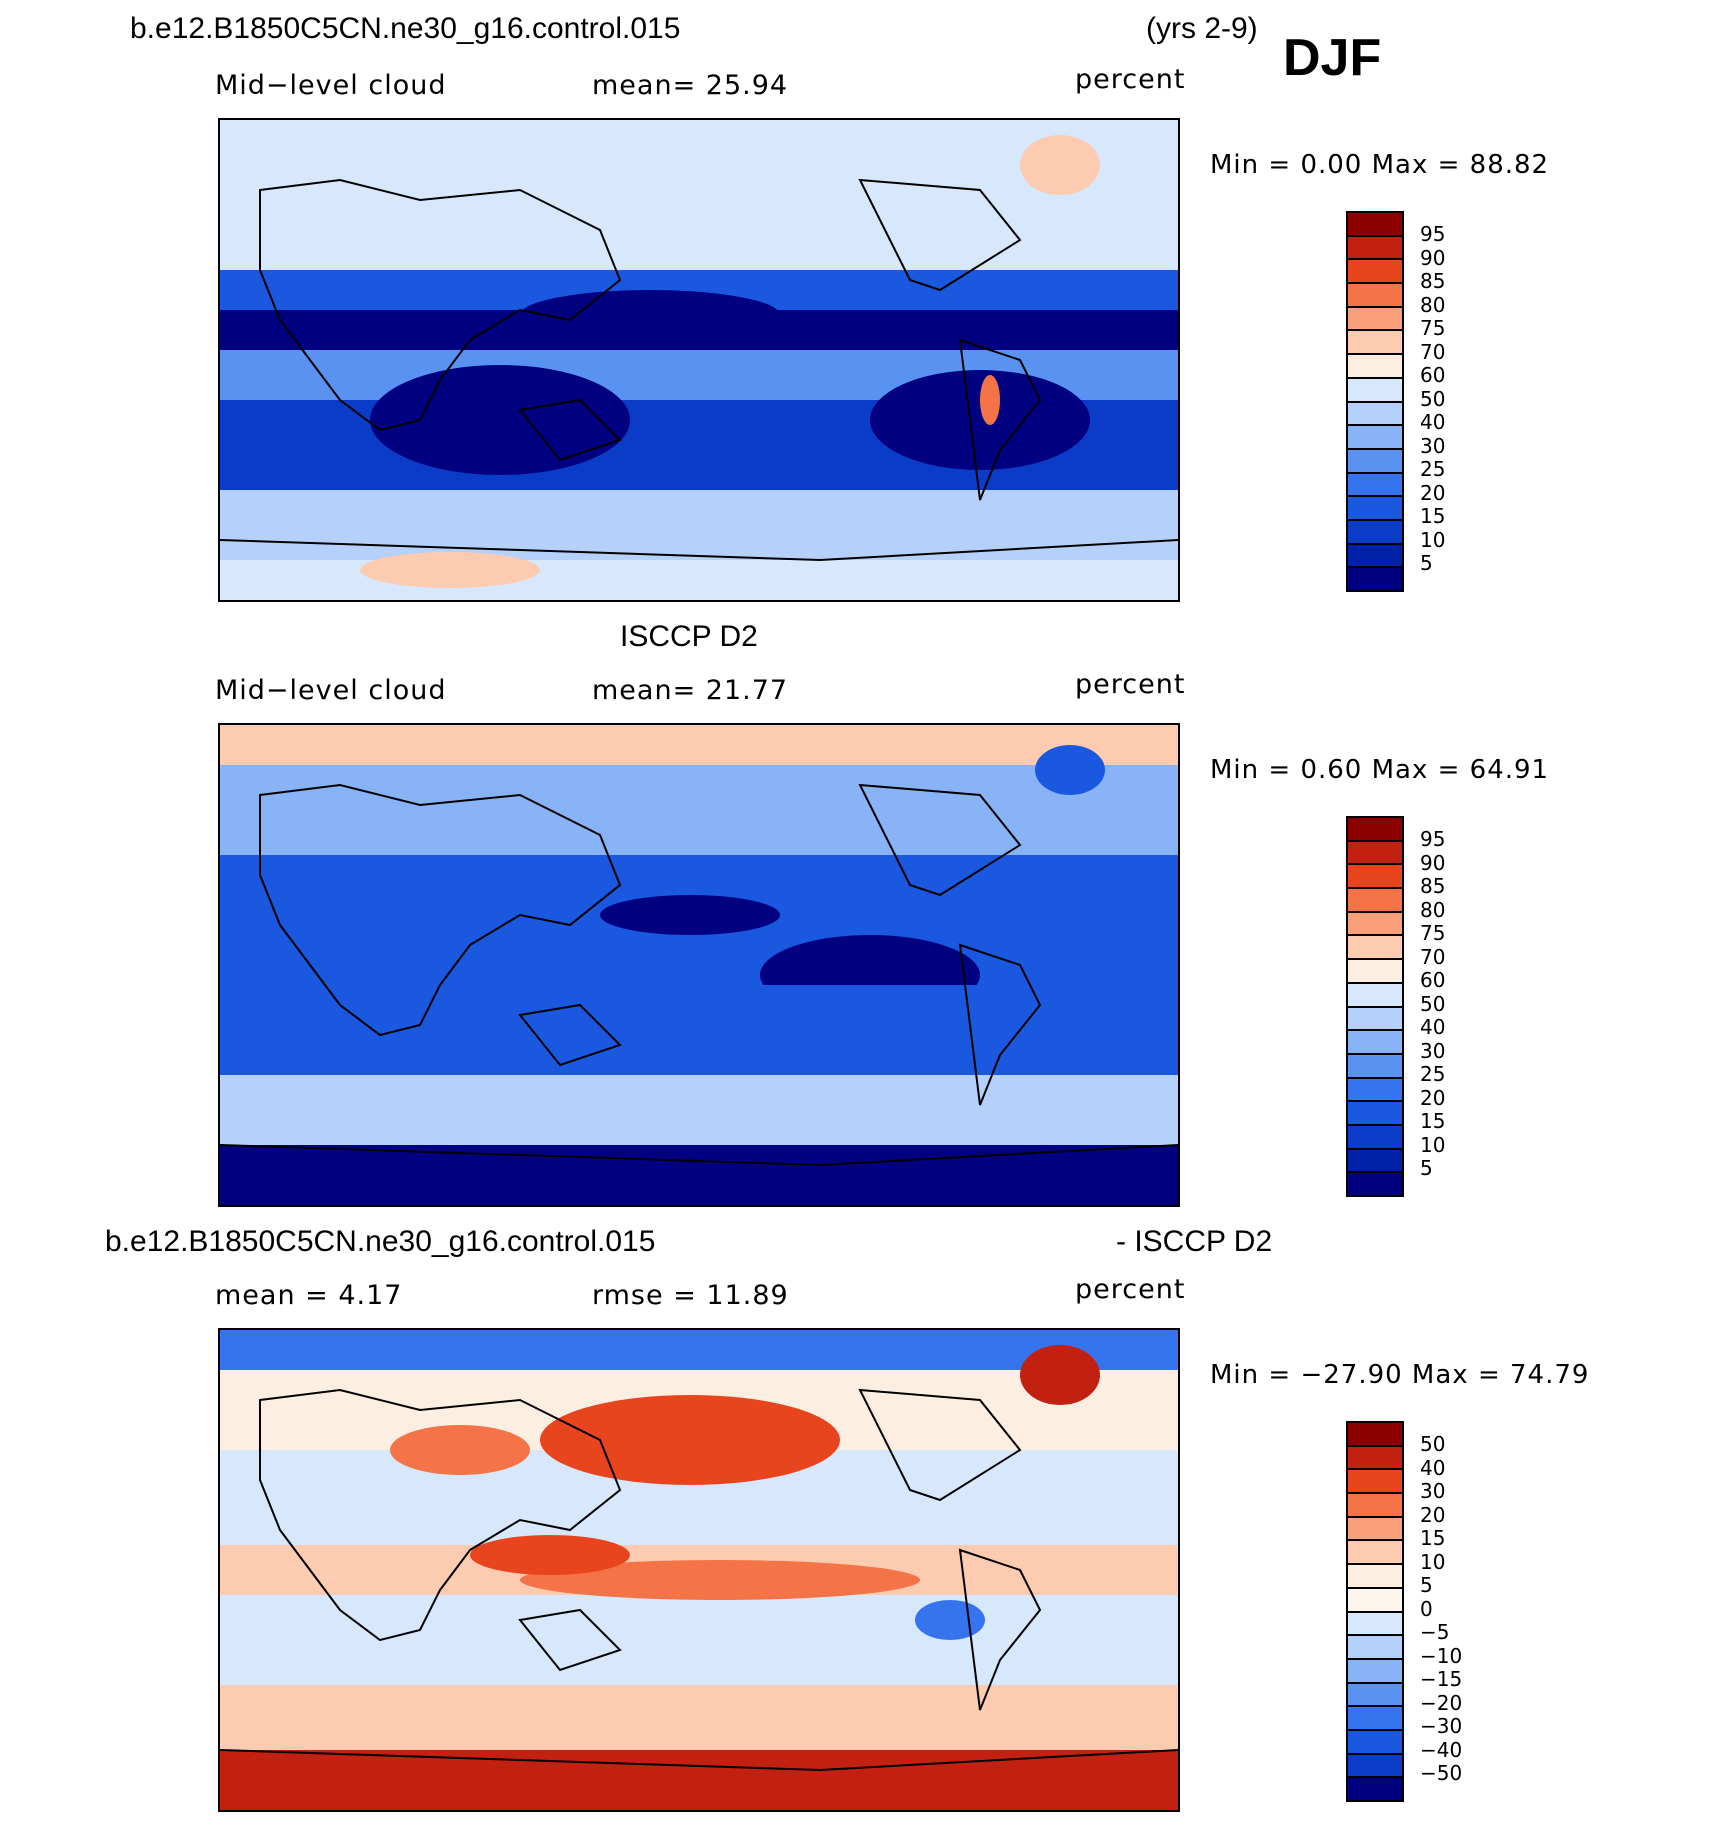 This screenshot has width=1710, height=1831. I want to click on case-title: b.e12.B1850C5CN.ne30_g16.control.015, so click(405, 28).